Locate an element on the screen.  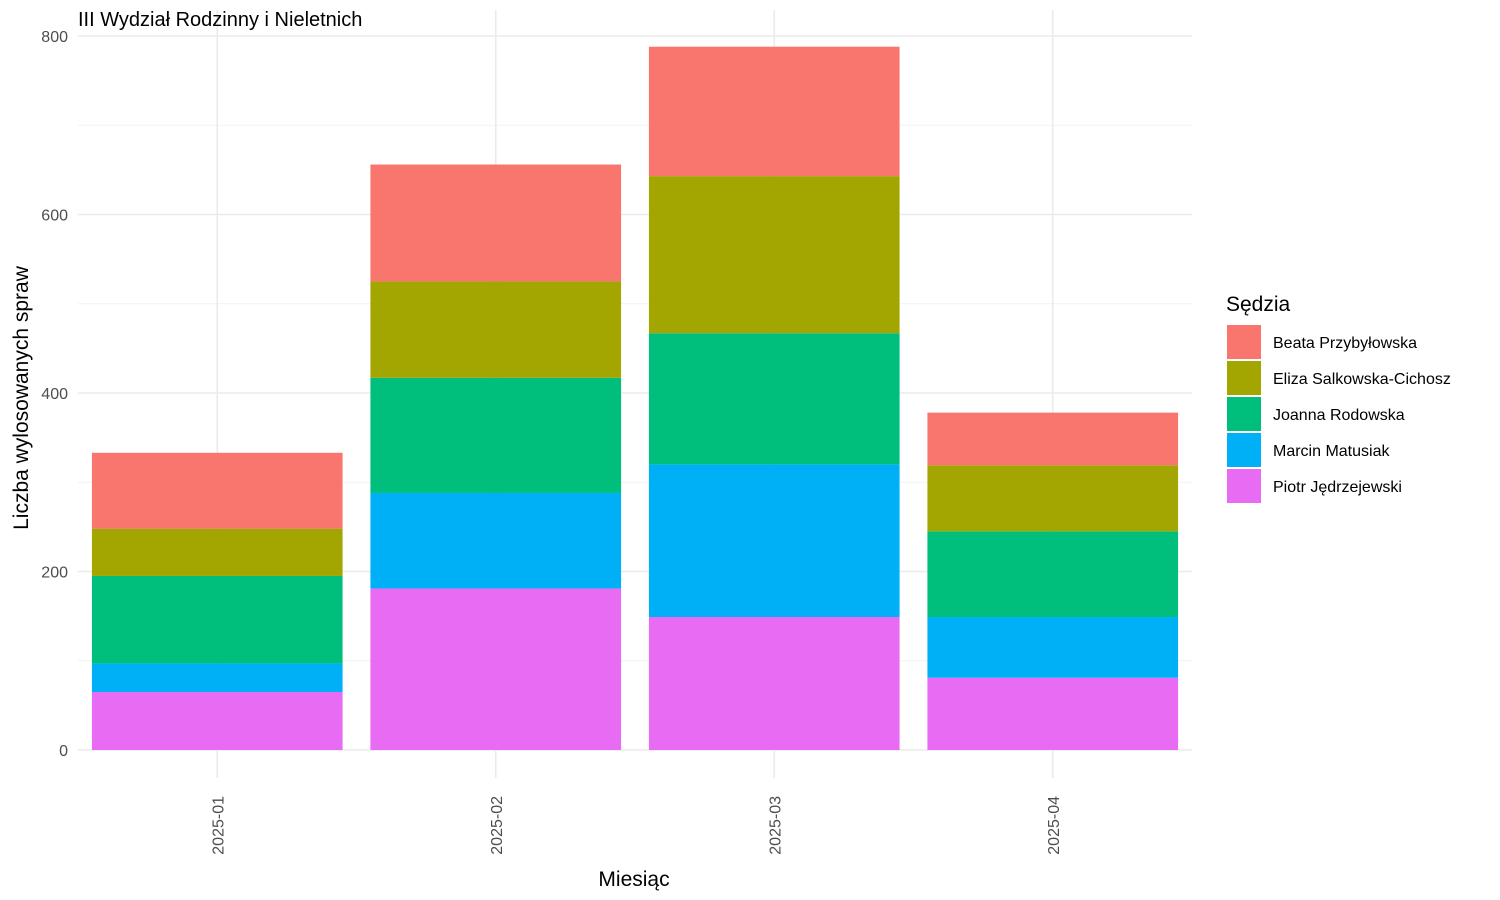
x-tick-label: 2025-04 is located at coordinates (1054, 825).